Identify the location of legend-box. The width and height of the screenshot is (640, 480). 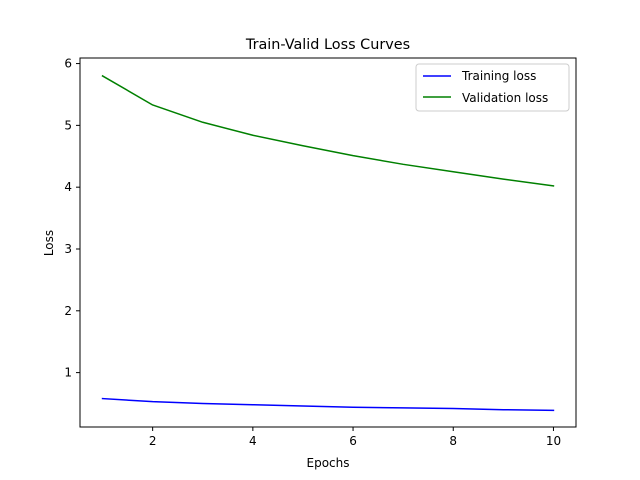
(492, 87).